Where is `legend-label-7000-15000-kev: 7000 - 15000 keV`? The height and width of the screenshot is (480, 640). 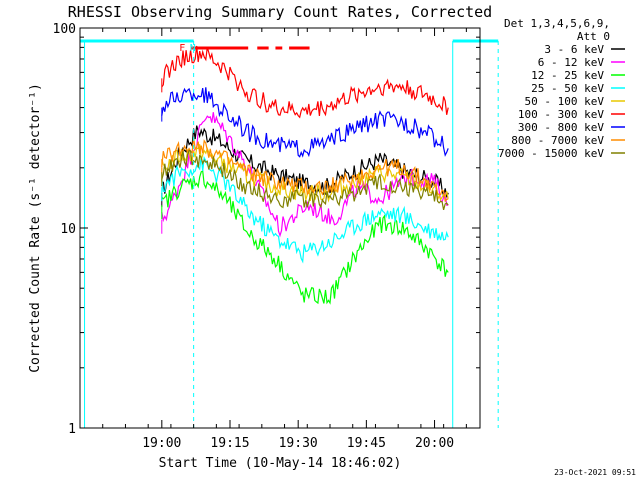
legend-label-7000-15000-kev: 7000 - 15000 keV is located at coordinates (551, 153).